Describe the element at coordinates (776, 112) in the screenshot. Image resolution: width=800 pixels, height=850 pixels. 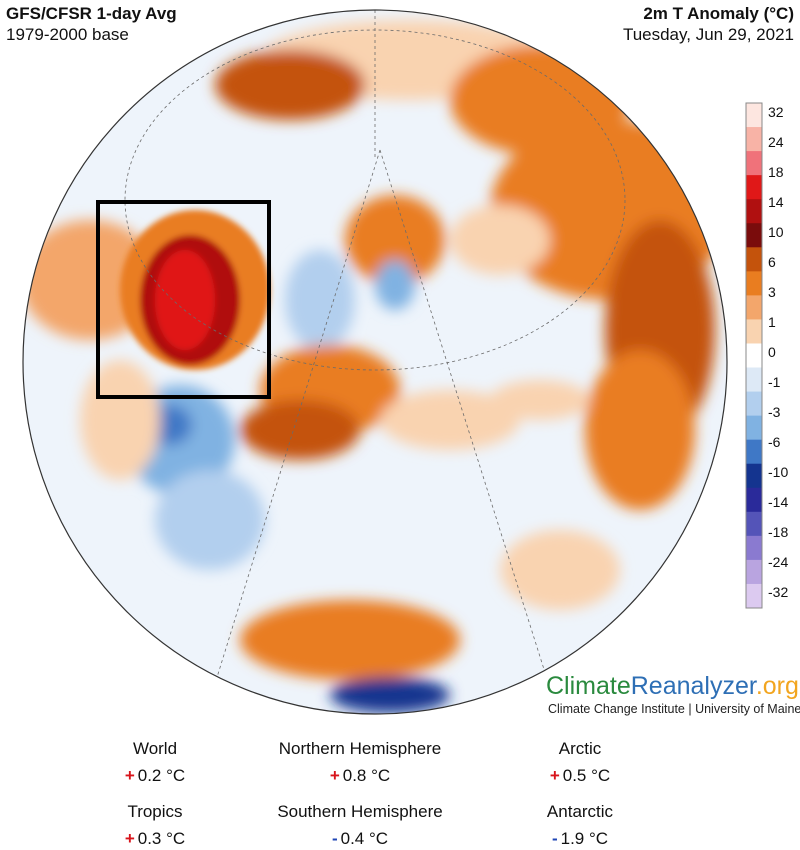
I see `colorbar-tick-label: 32` at that location.